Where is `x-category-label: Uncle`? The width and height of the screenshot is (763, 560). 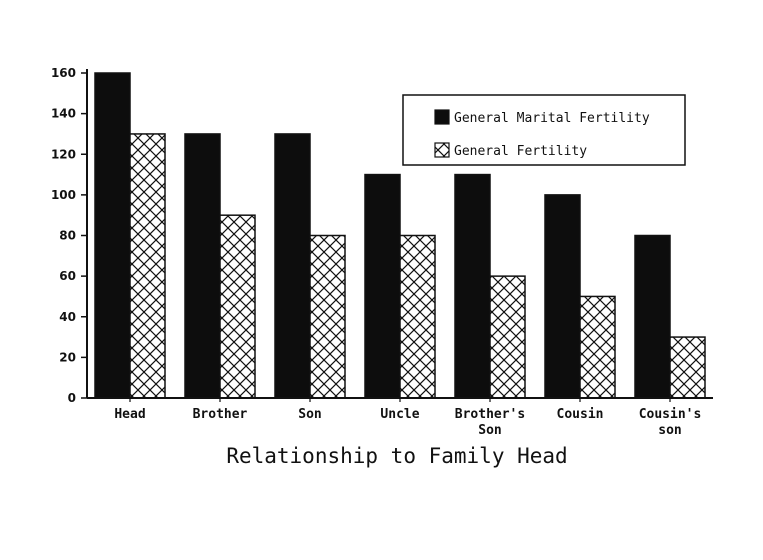
x-category-label: Uncle is located at coordinates (399, 414).